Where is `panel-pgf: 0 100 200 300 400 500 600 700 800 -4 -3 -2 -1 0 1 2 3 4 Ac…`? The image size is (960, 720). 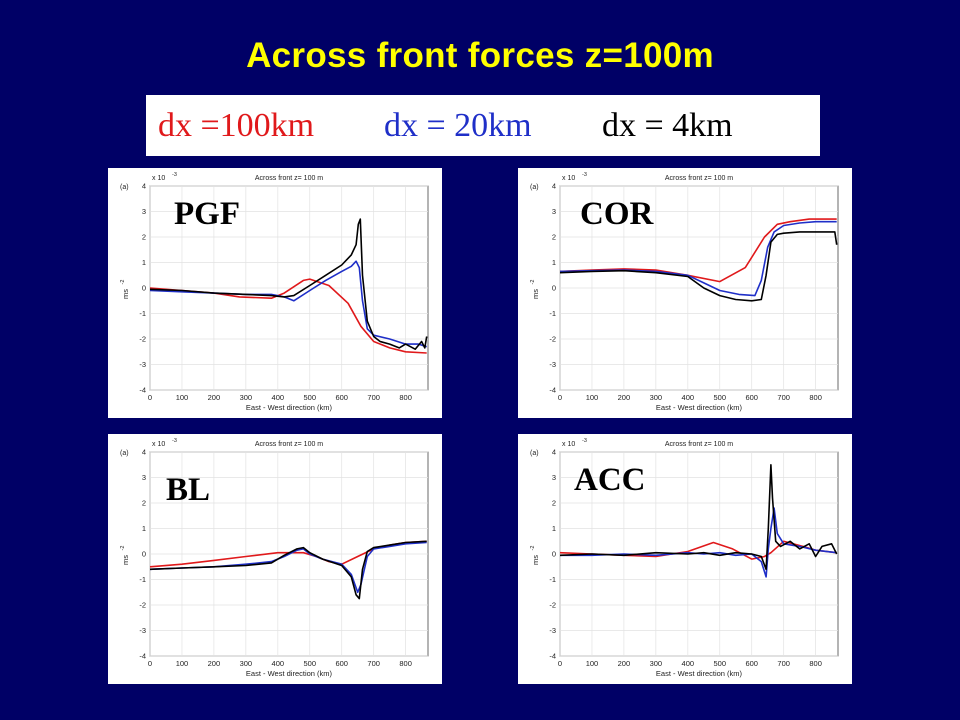
panel-pgf: 0 100 200 300 400 500 600 700 800 -4 -3 -2 -1 0 1 2 3 4 Ac… is located at coordinates (275, 293).